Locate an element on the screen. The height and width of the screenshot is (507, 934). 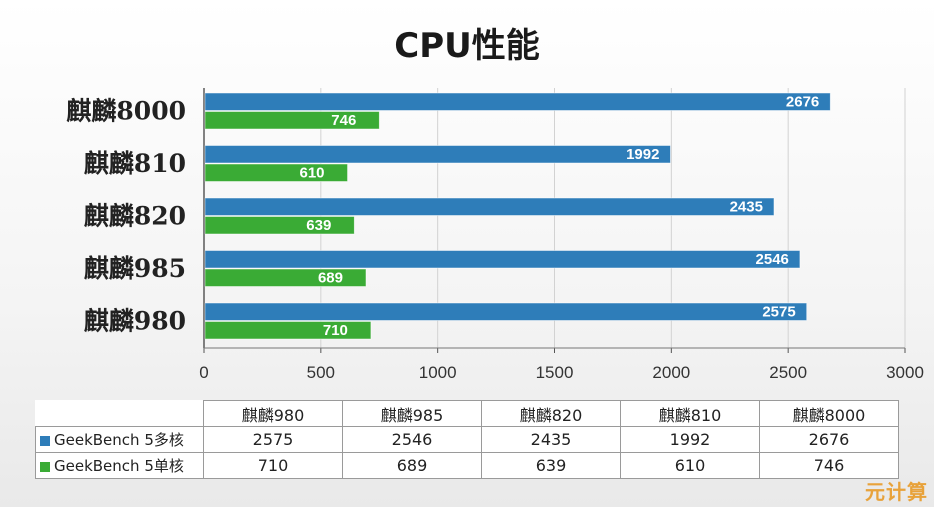
bar-value-label: 2676 is located at coordinates (802, 102).